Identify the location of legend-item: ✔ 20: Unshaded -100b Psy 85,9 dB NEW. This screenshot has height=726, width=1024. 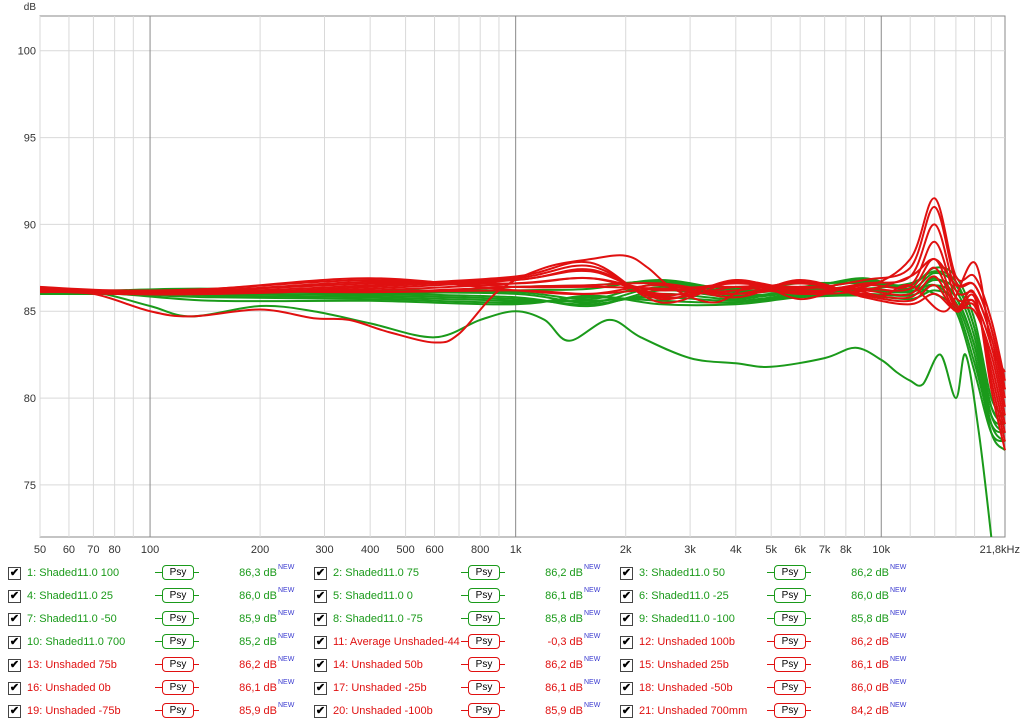
(459, 711).